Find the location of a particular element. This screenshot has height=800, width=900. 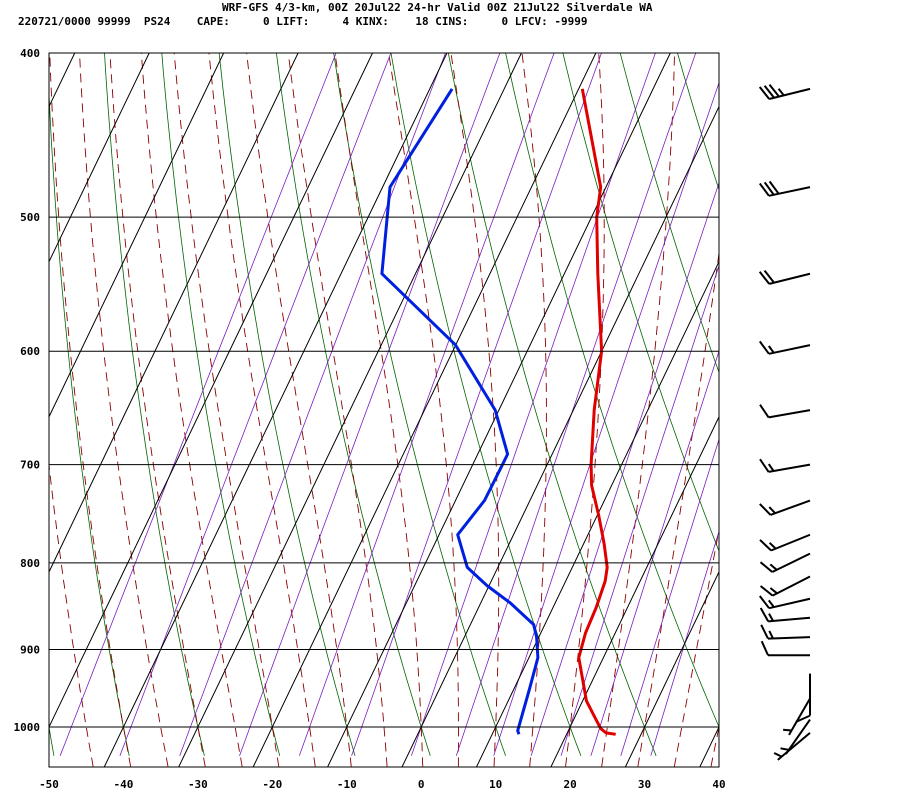

temperature-tick-label: 0 is located at coordinates (421, 784).